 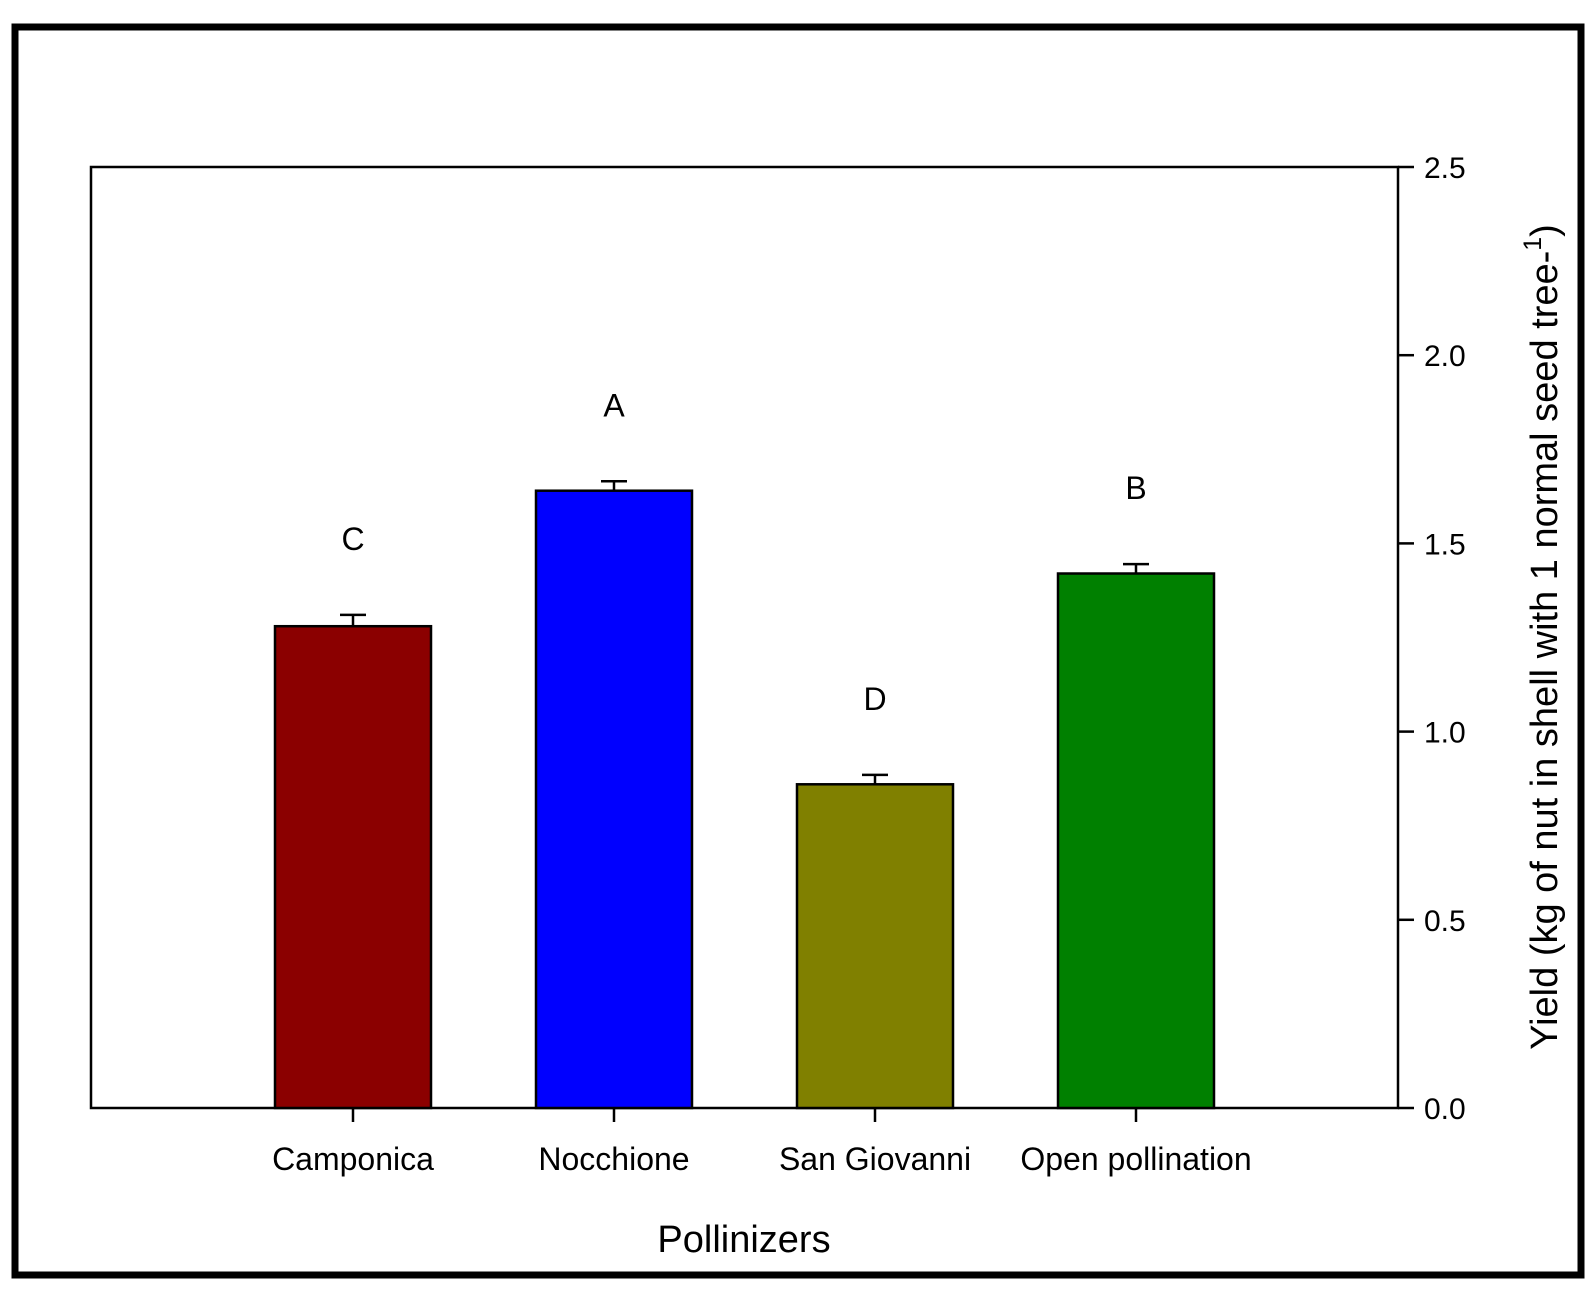 I want to click on y-tick-label-1: 0.5, so click(x=1445, y=921).